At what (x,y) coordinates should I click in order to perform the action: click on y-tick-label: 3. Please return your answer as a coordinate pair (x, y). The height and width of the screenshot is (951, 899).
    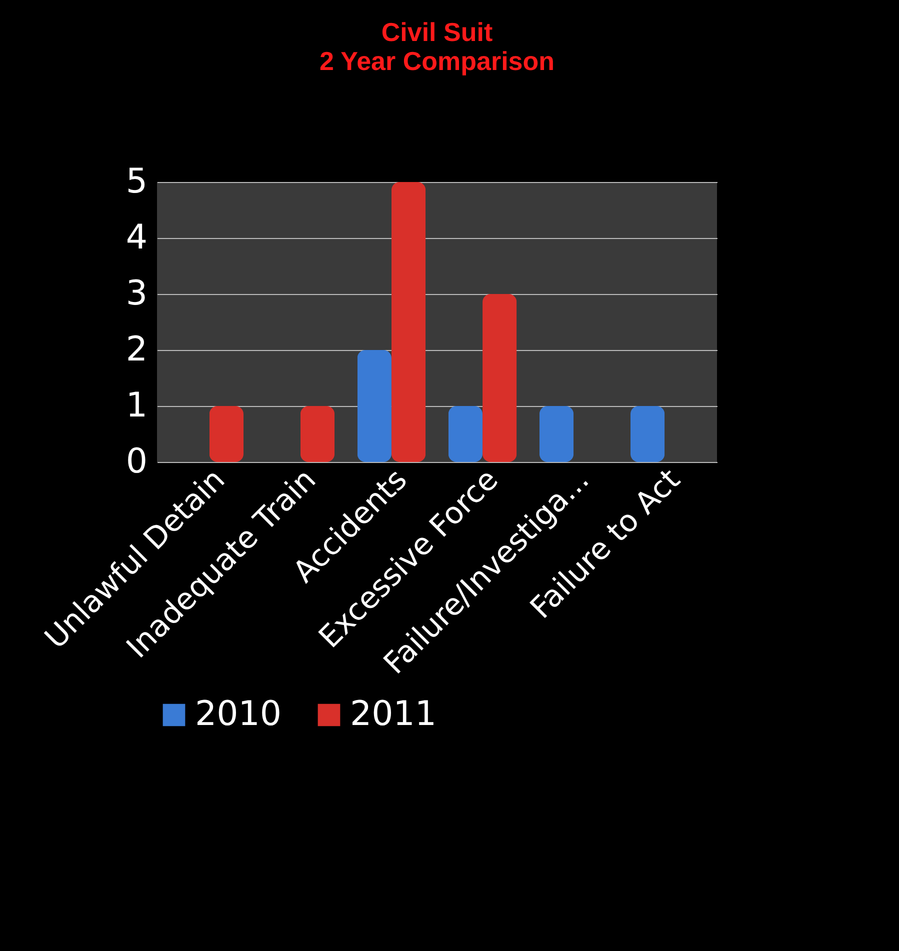
    Looking at the image, I should click on (137, 294).